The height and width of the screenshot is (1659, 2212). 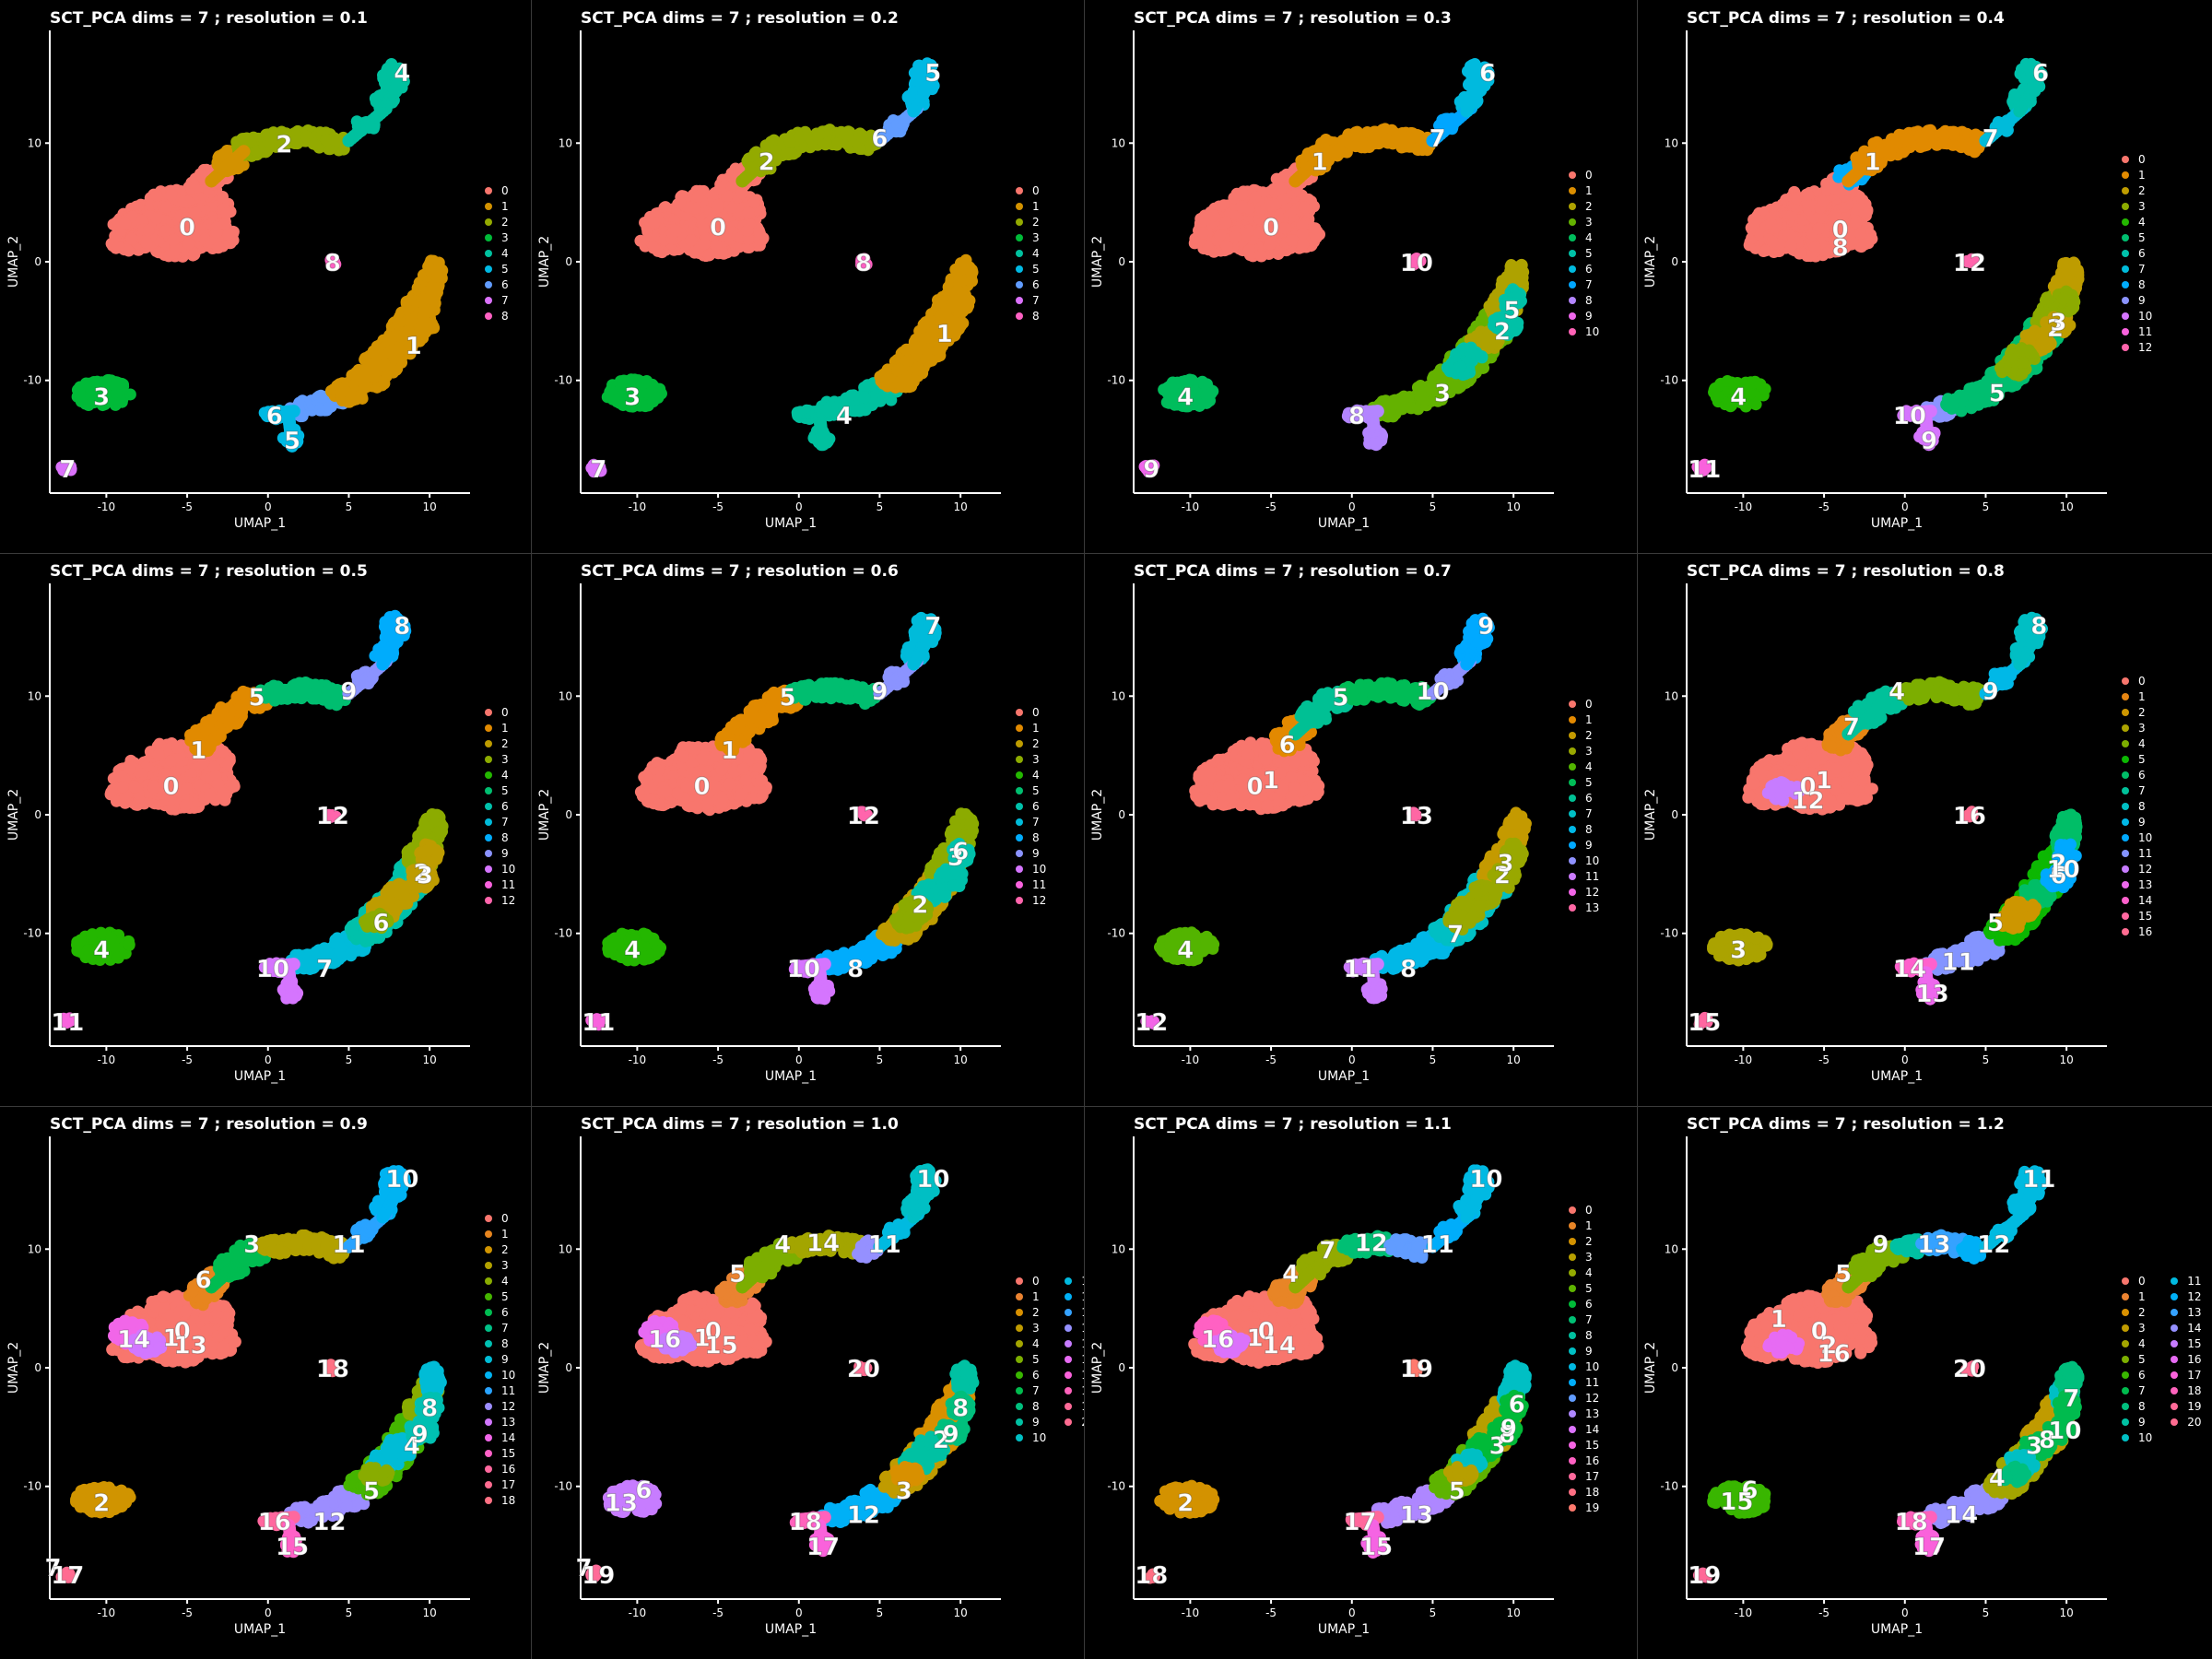 I want to click on y-tick-label: -10, so click(x=32, y=380).